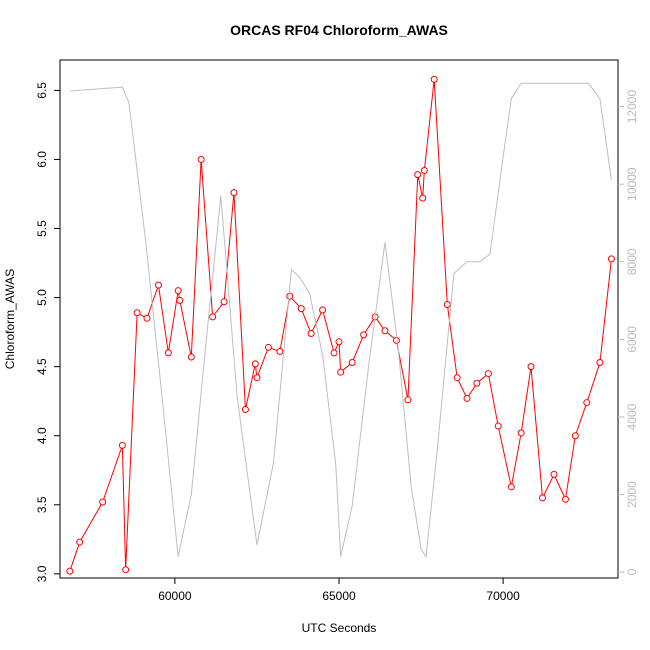  What do you see at coordinates (175, 596) in the screenshot?
I see `x-tick-label: 60000` at bounding box center [175, 596].